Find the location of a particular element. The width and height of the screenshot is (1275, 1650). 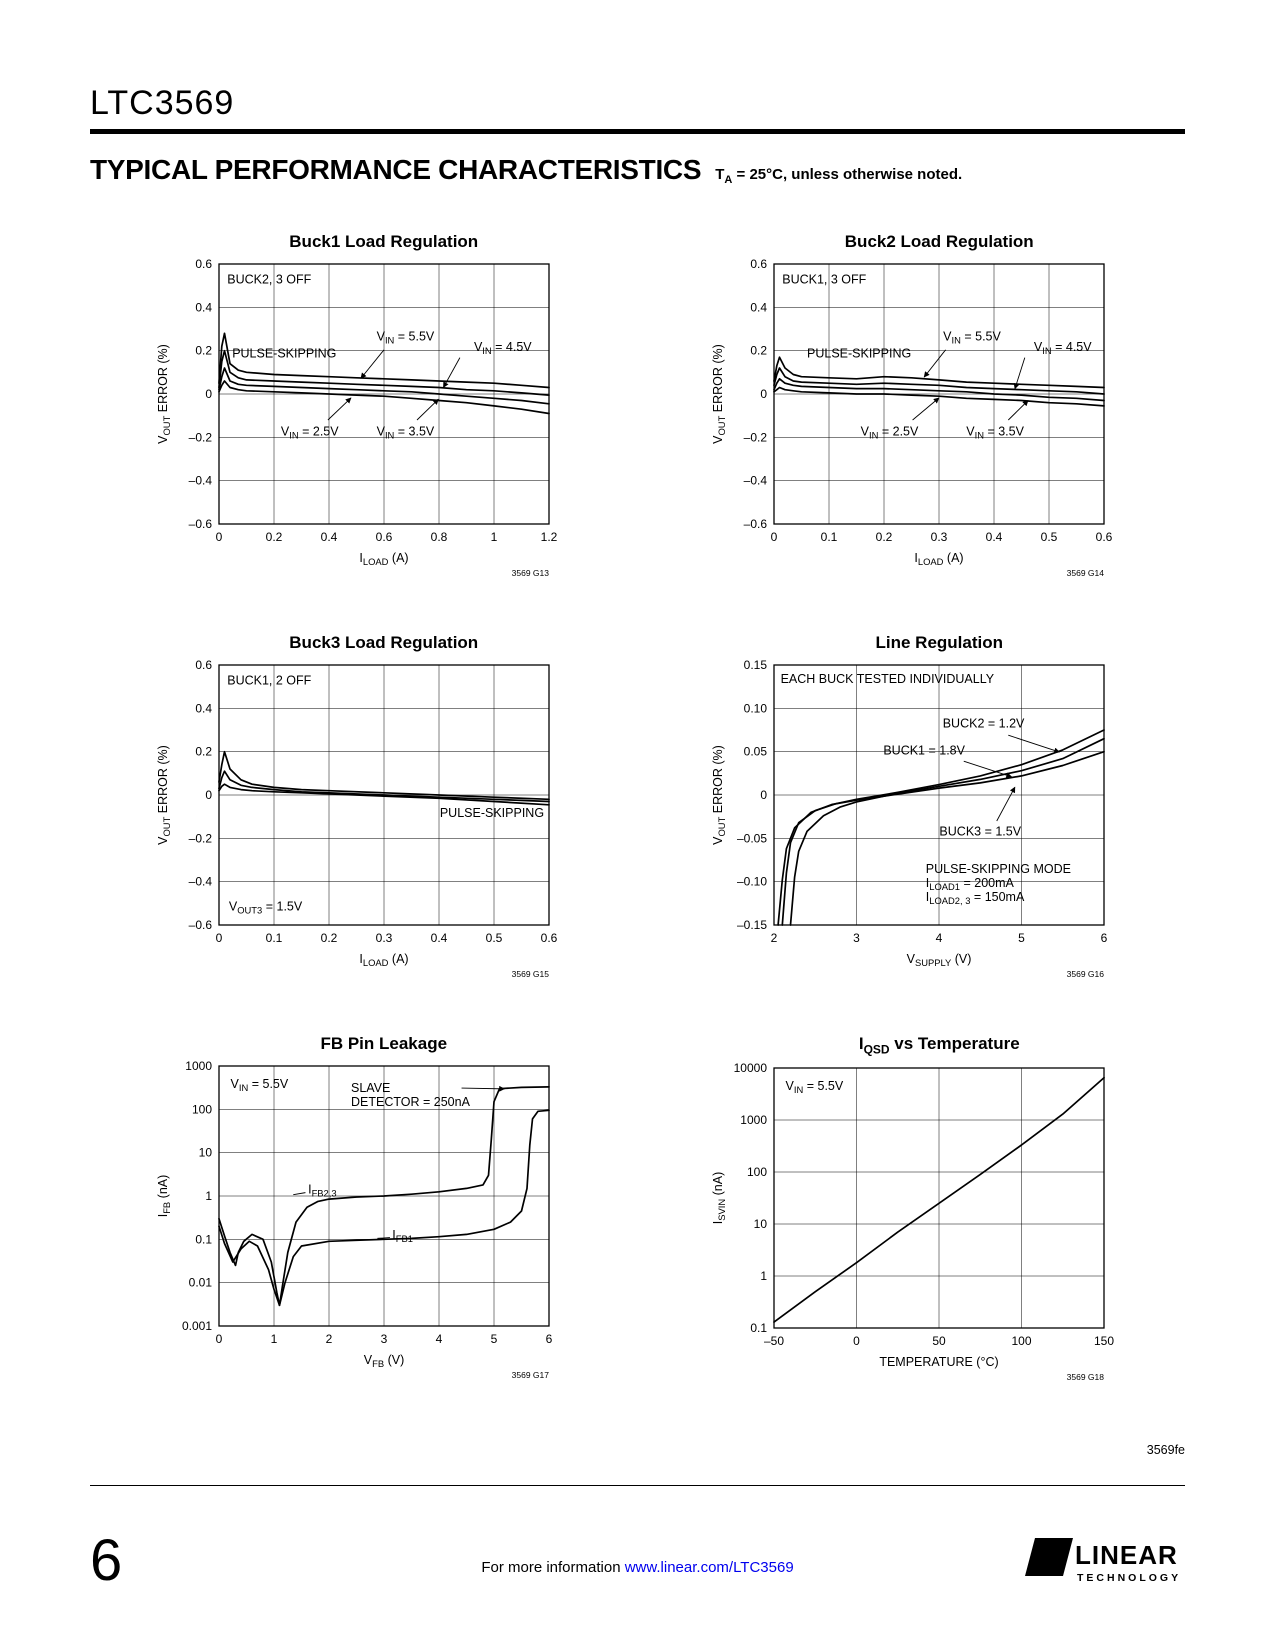

x-tick-label: 0.5 is located at coordinates (1049, 537).